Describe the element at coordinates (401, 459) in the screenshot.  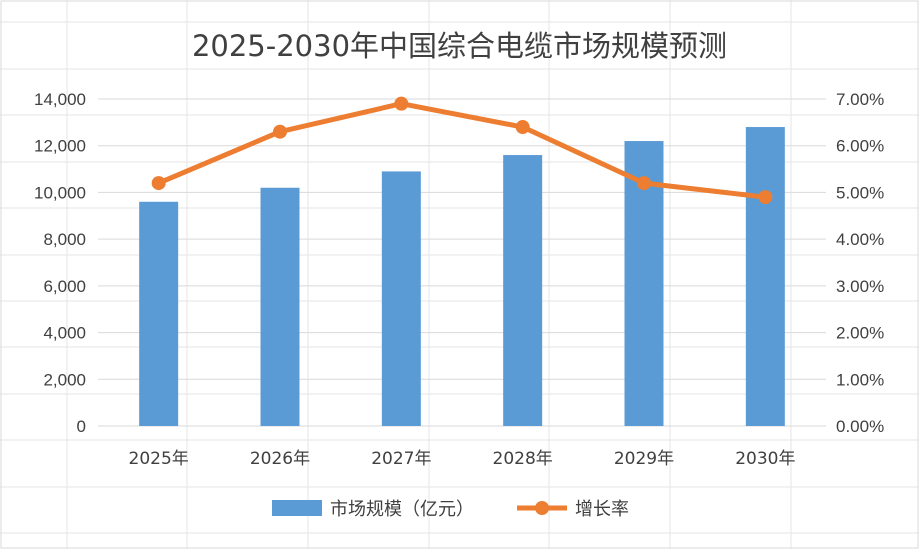
I see `x-axis-tick-label: 2027年` at that location.